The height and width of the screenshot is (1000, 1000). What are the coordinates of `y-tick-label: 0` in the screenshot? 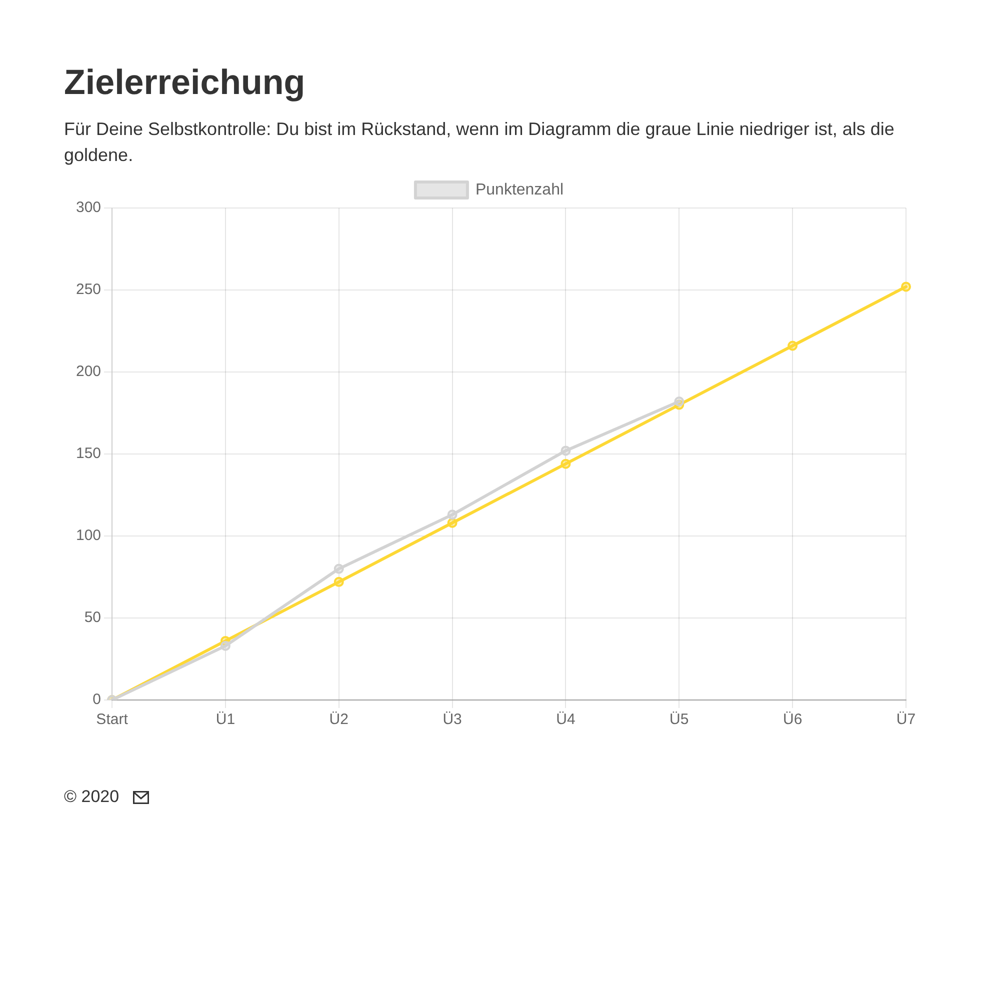 It's located at (97, 699).